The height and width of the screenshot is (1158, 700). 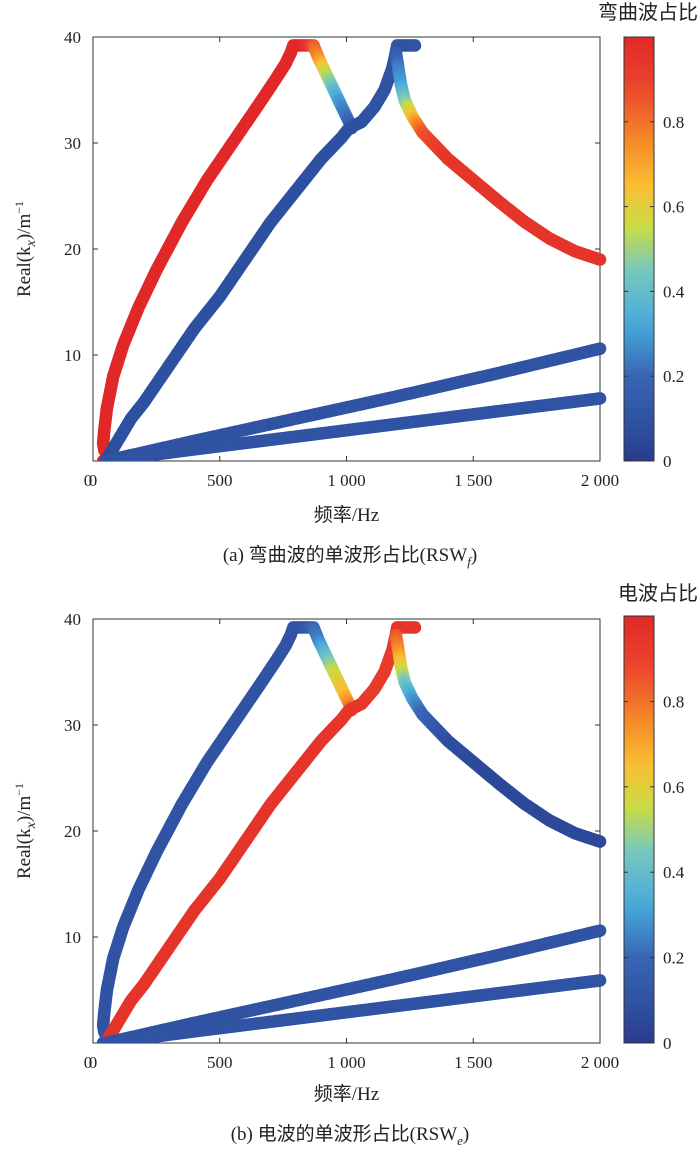 What do you see at coordinates (648, 12) in the screenshot?
I see `colorbar-title: 弯曲波占比` at bounding box center [648, 12].